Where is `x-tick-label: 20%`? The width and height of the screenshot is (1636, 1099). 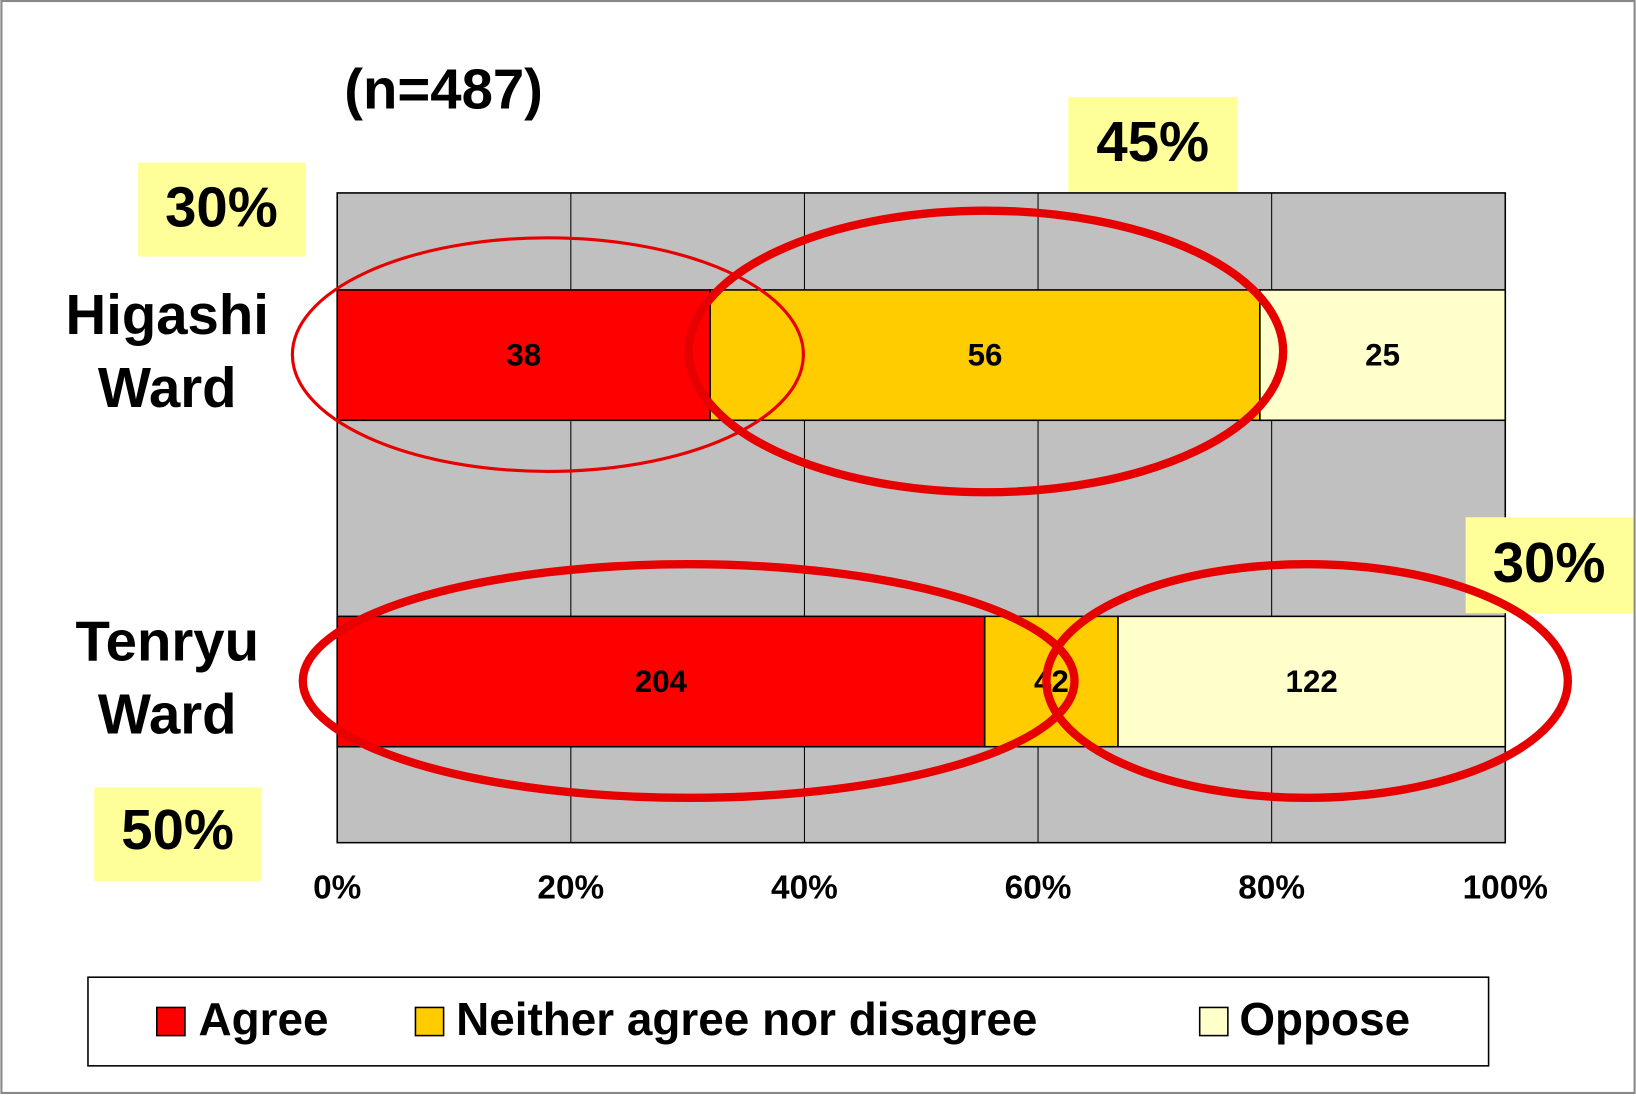 x-tick-label: 20% is located at coordinates (570, 887).